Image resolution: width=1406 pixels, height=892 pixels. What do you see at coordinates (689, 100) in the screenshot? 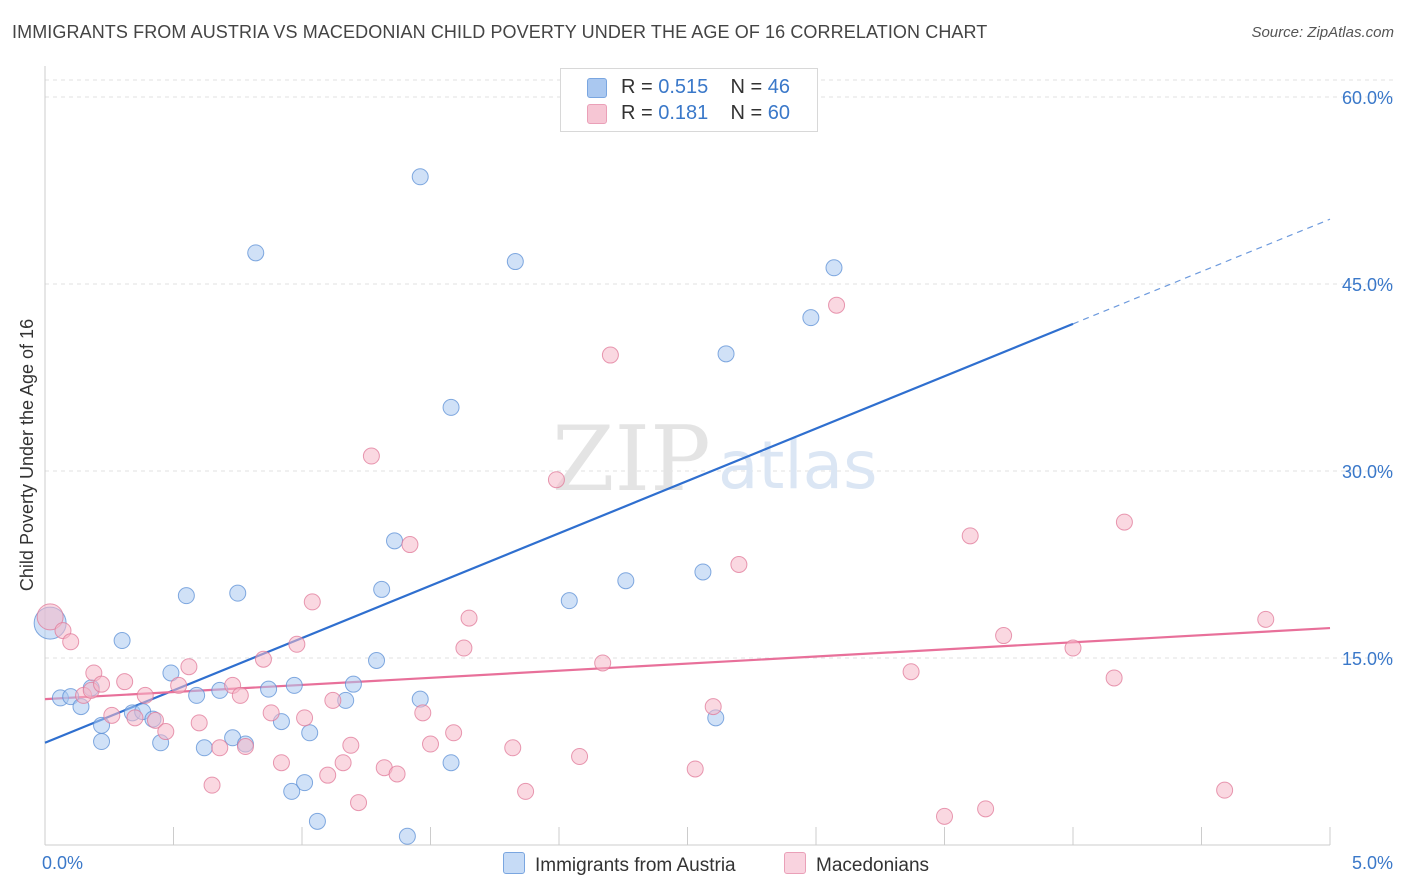
I see `correlation-legend: R = 0.515 N = 46 R = 0.181 N = 60` at bounding box center [689, 100].